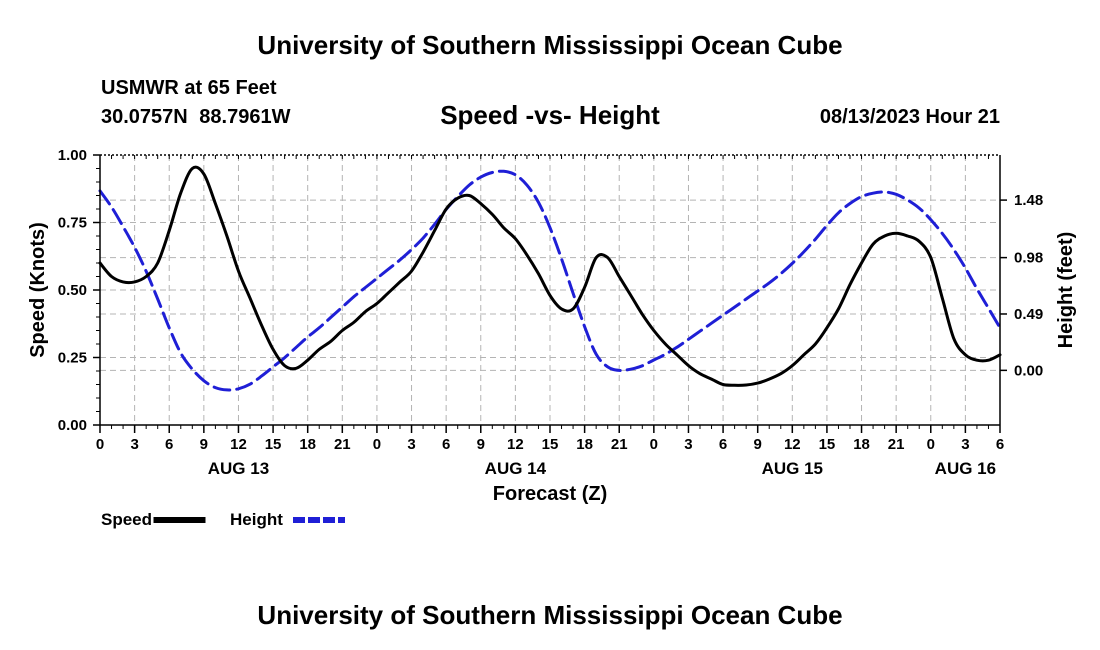  I want to click on station-coordinates: 30.0757N 88.7961W, so click(196, 117).